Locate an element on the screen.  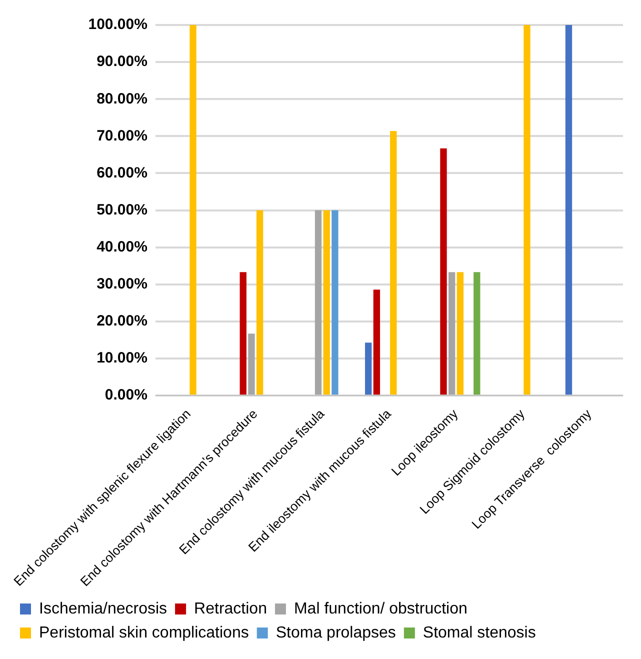
y-tick-label: 40.00% is located at coordinates (122, 247).